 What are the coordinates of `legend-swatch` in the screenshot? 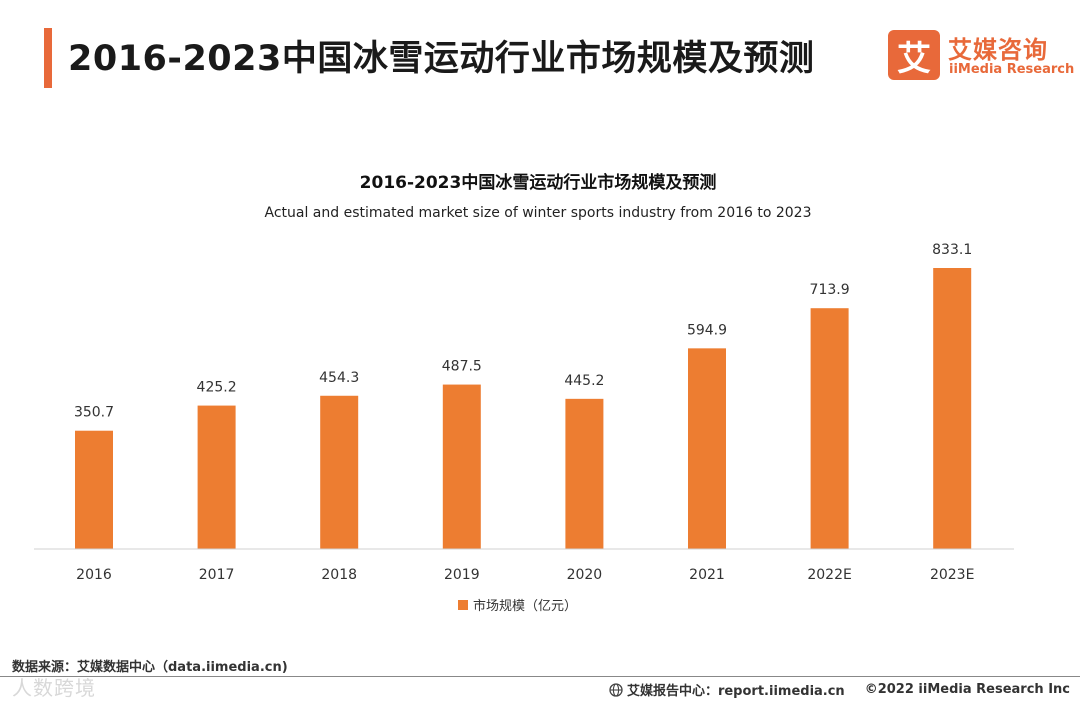 It's located at (463, 605).